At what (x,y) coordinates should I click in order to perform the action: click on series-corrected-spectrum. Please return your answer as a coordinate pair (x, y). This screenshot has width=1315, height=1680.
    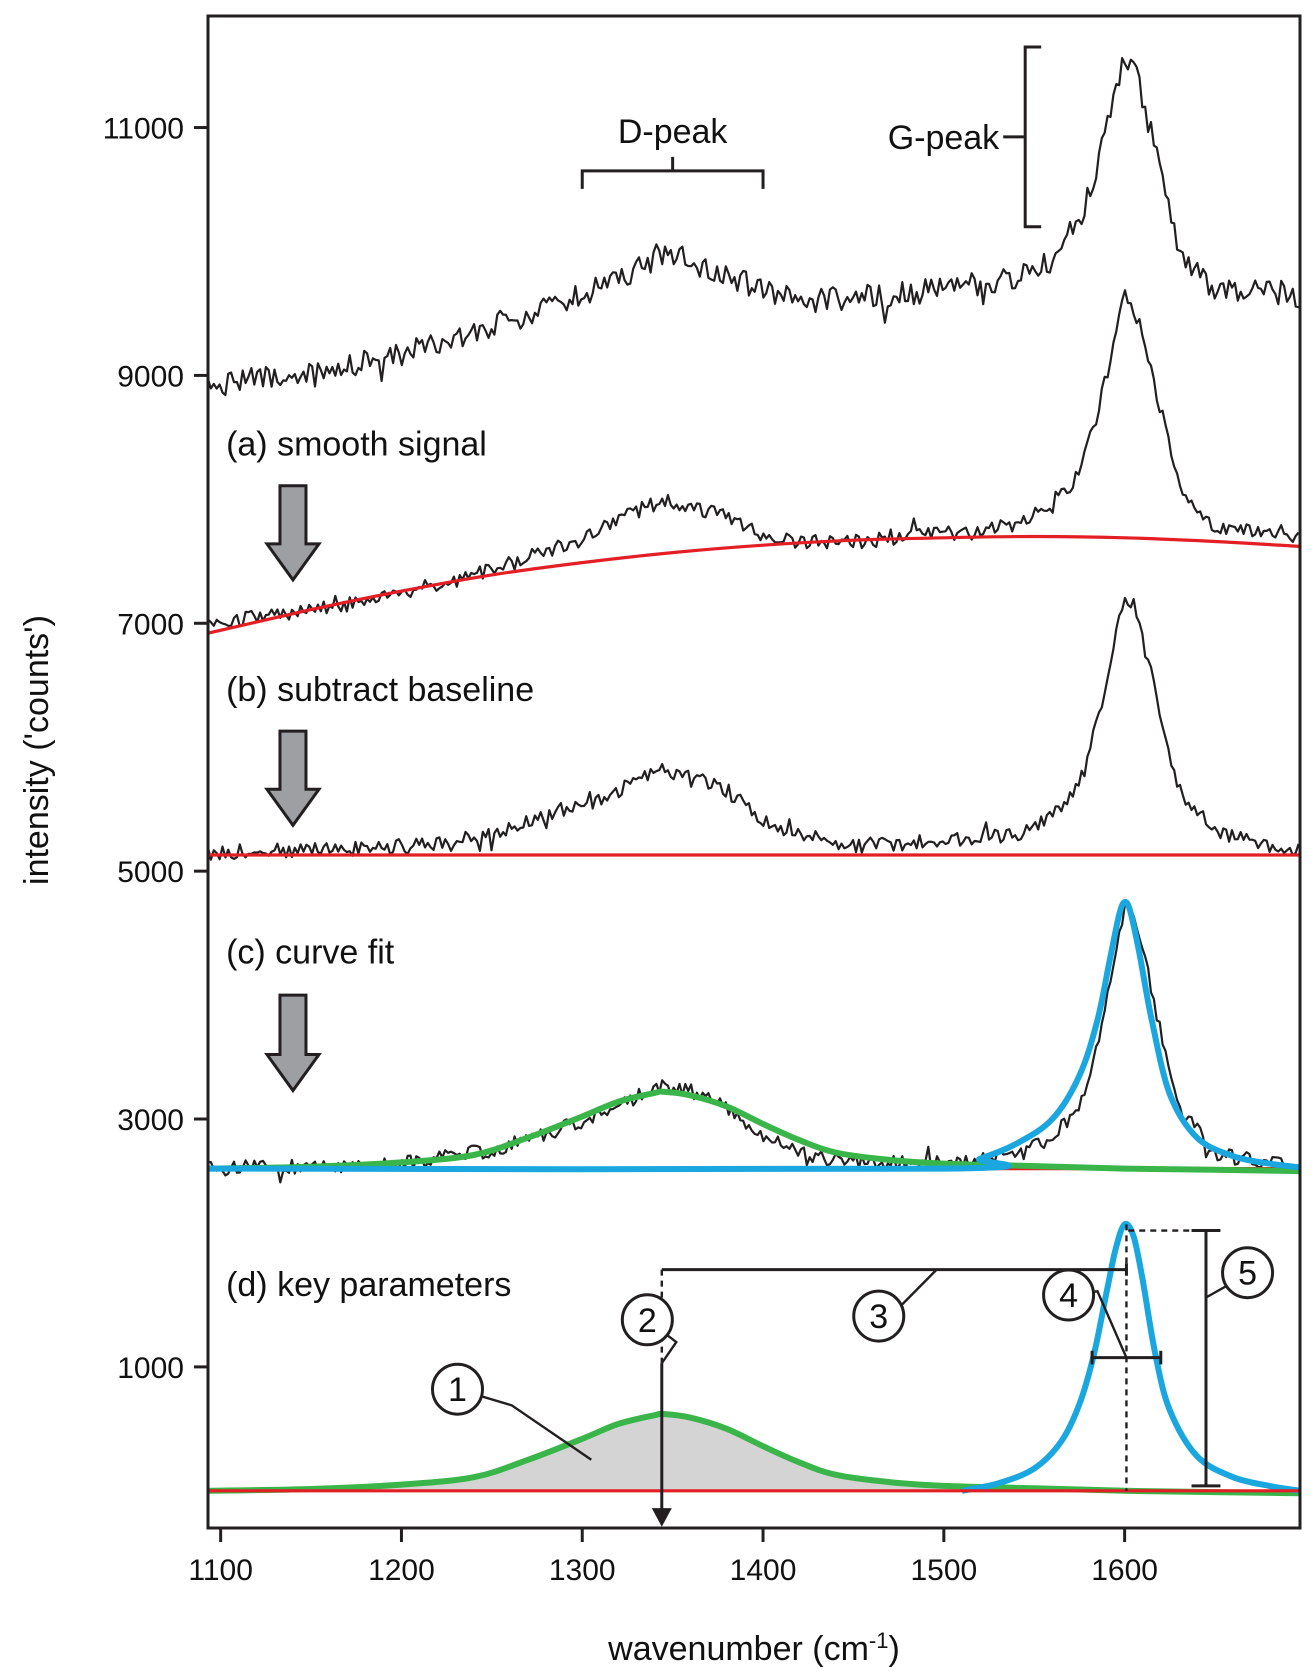
    Looking at the image, I should click on (754, 728).